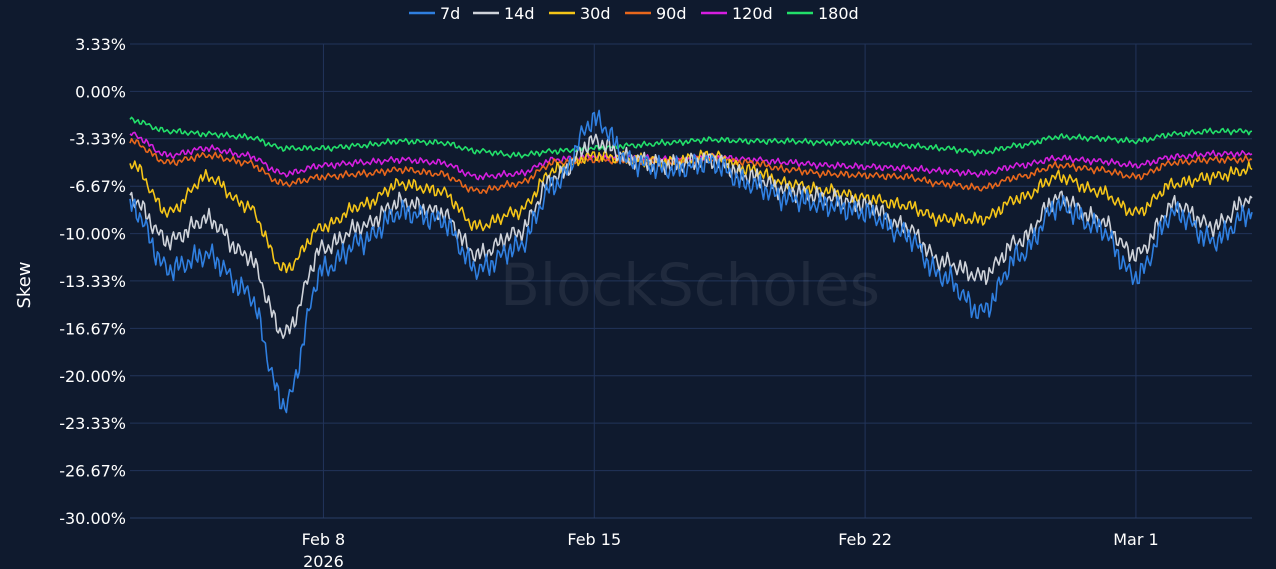 This screenshot has width=1276, height=569. I want to click on legend-label: 120d, so click(752, 13).